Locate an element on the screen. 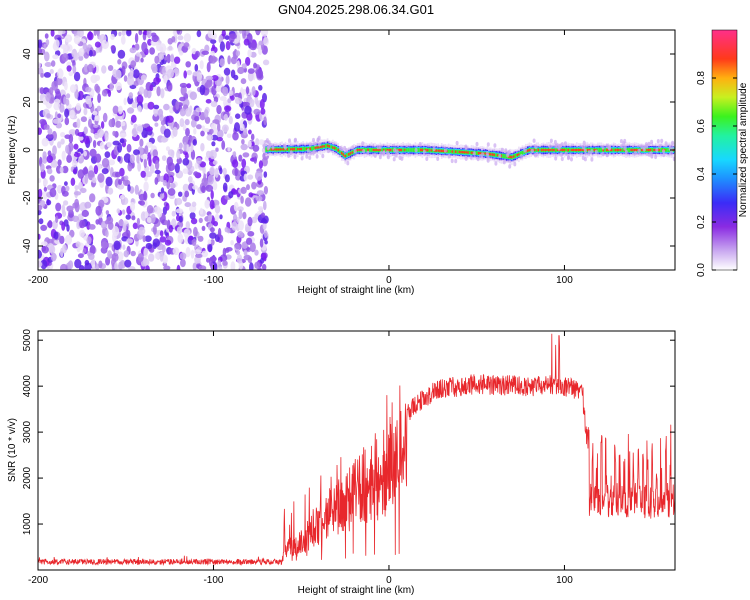 The height and width of the screenshot is (600, 750). colorbar-tick-label: 0.6 is located at coordinates (701, 126).